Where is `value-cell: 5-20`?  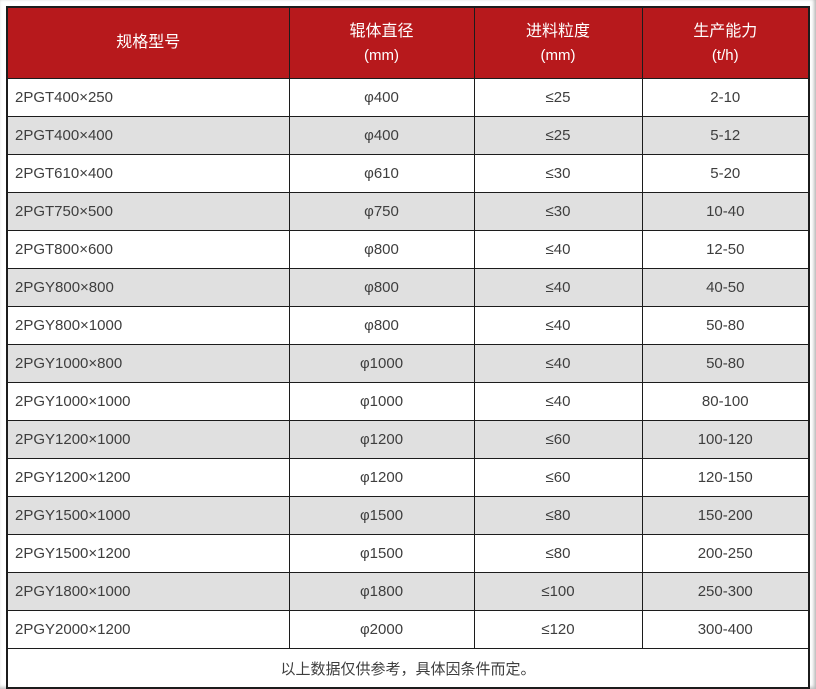 value-cell: 5-20 is located at coordinates (725, 173).